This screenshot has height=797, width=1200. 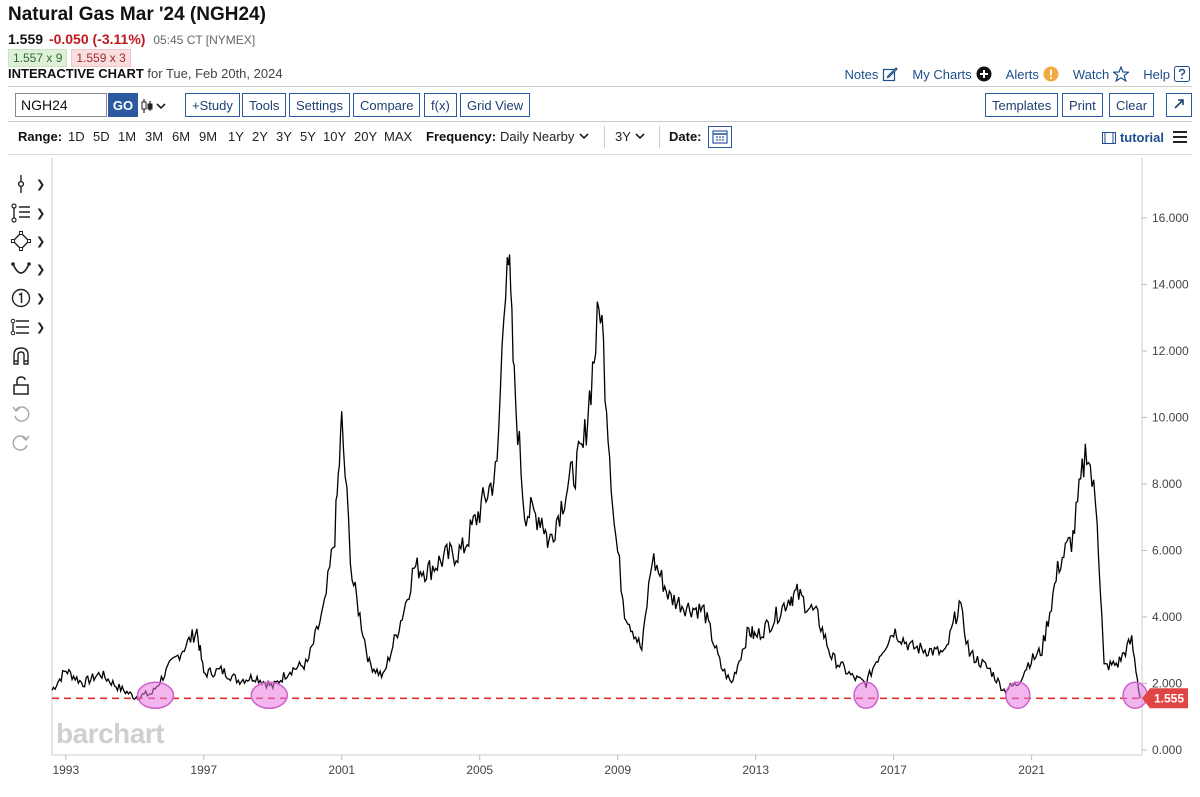 What do you see at coordinates (440, 105) in the screenshot?
I see `fx-button: f(x)` at bounding box center [440, 105].